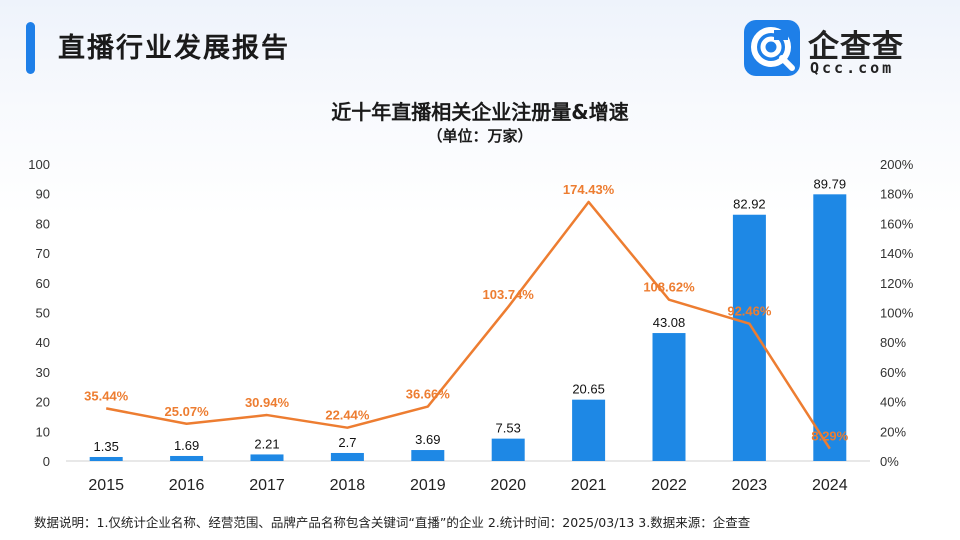  Describe the element at coordinates (43, 253) in the screenshot. I see `y-left-tick-label: 70` at that location.